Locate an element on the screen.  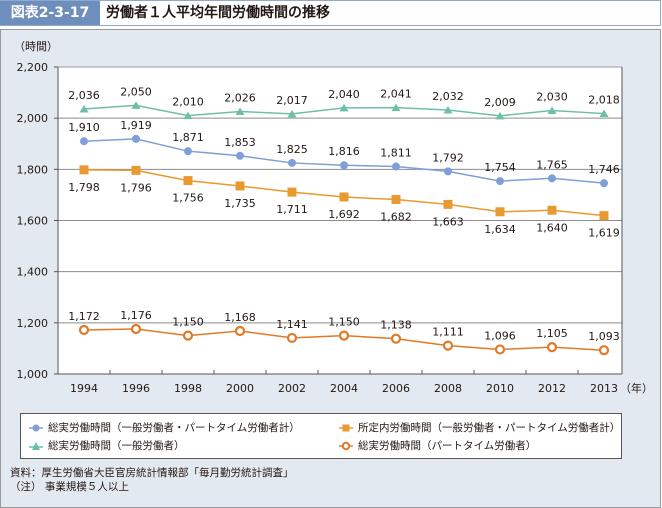
data-label: 1,871 is located at coordinates (188, 137).